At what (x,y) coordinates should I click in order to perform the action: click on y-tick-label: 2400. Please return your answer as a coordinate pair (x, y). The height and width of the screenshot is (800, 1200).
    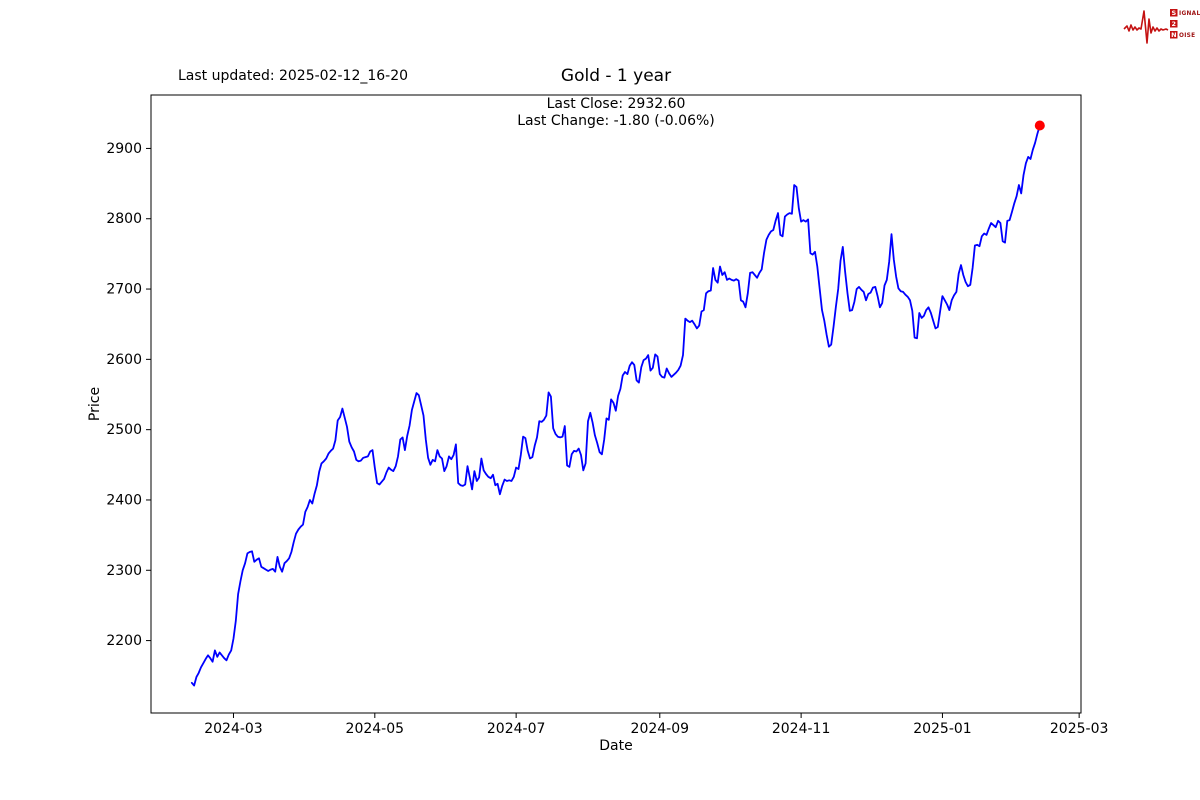
    Looking at the image, I should click on (124, 500).